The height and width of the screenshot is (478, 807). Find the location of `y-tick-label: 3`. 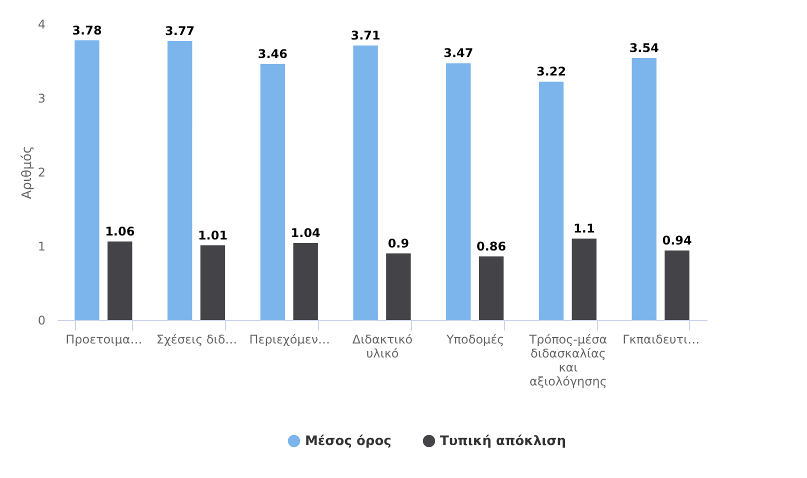

y-tick-label: 3 is located at coordinates (42, 99).